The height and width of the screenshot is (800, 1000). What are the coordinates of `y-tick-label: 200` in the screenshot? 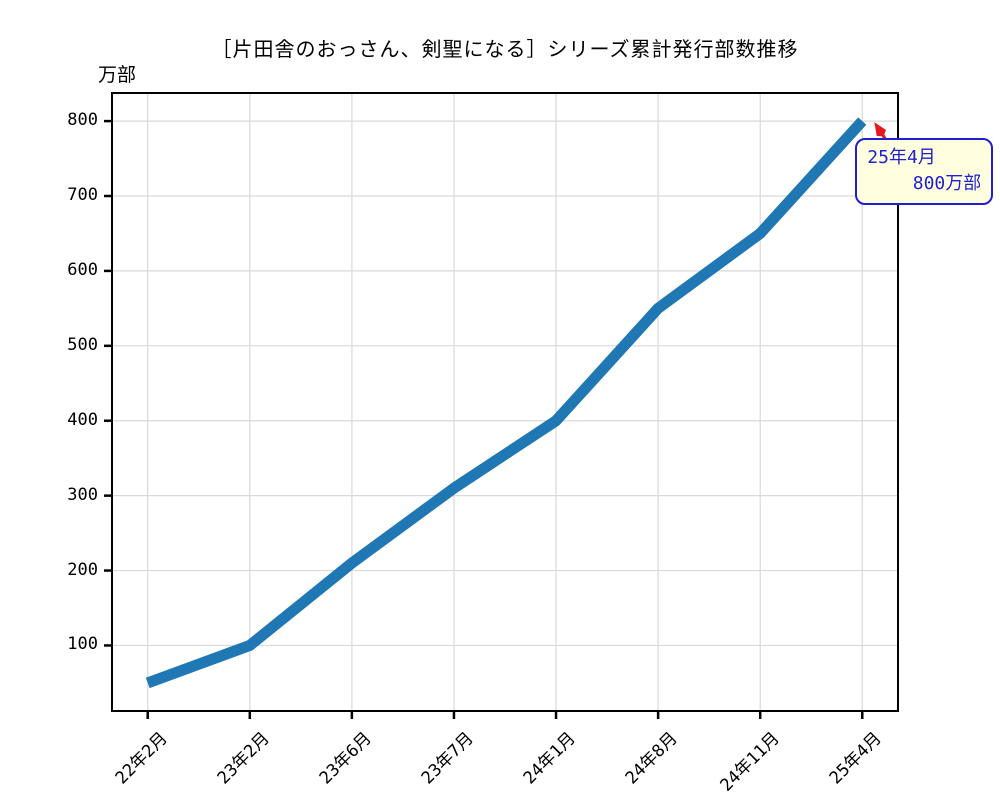 It's located at (82, 569).